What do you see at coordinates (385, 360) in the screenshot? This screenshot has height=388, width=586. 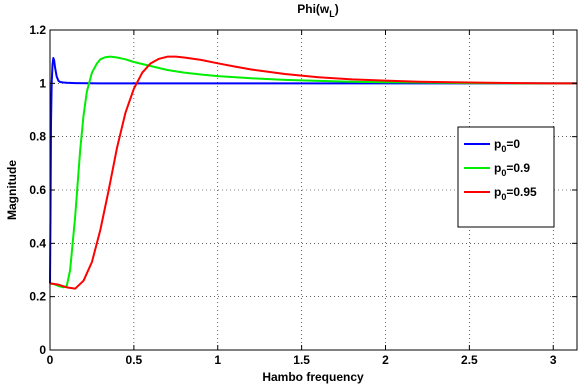 I see `x-tick-label: 2` at bounding box center [385, 360].